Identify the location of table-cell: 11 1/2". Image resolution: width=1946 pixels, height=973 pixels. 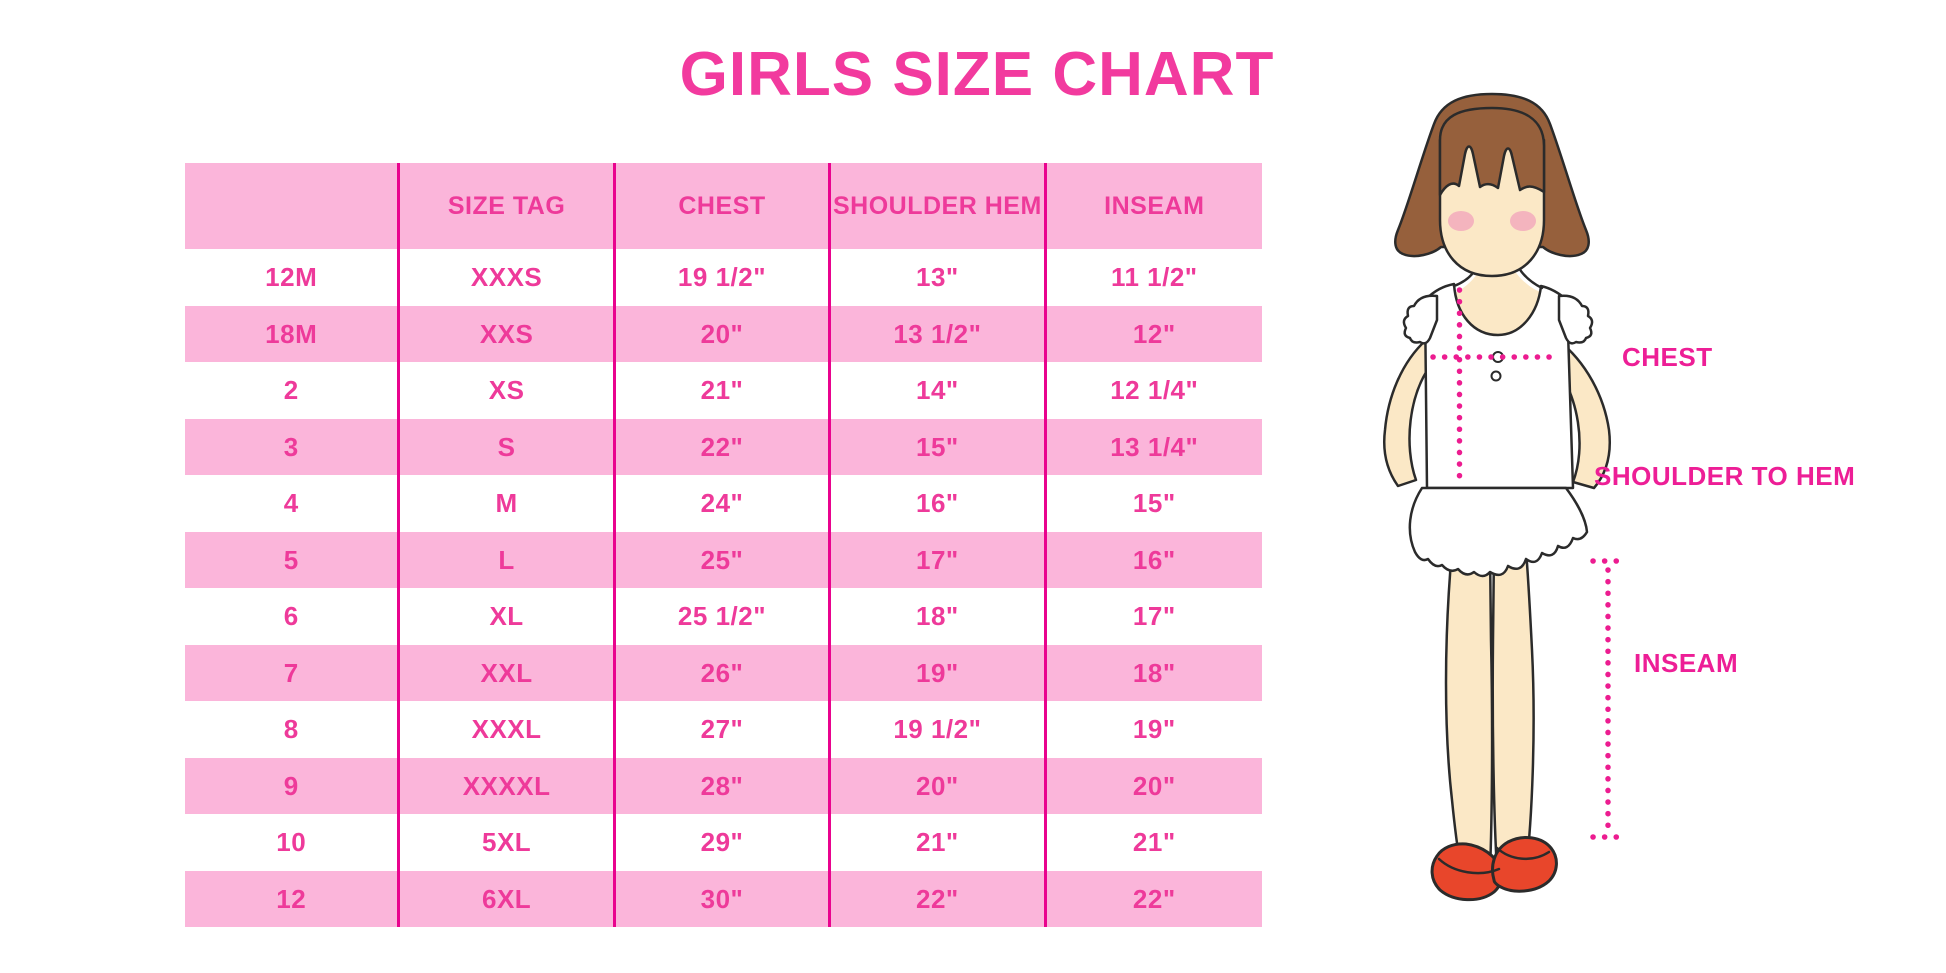
(1154, 277).